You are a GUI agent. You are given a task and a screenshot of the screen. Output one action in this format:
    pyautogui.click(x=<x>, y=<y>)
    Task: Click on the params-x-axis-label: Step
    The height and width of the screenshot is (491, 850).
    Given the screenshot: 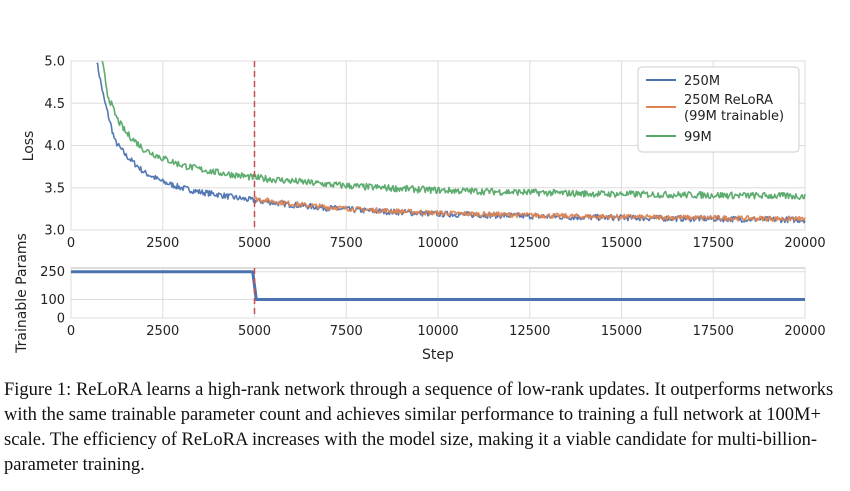 What is the action you would take?
    pyautogui.click(x=438, y=355)
    